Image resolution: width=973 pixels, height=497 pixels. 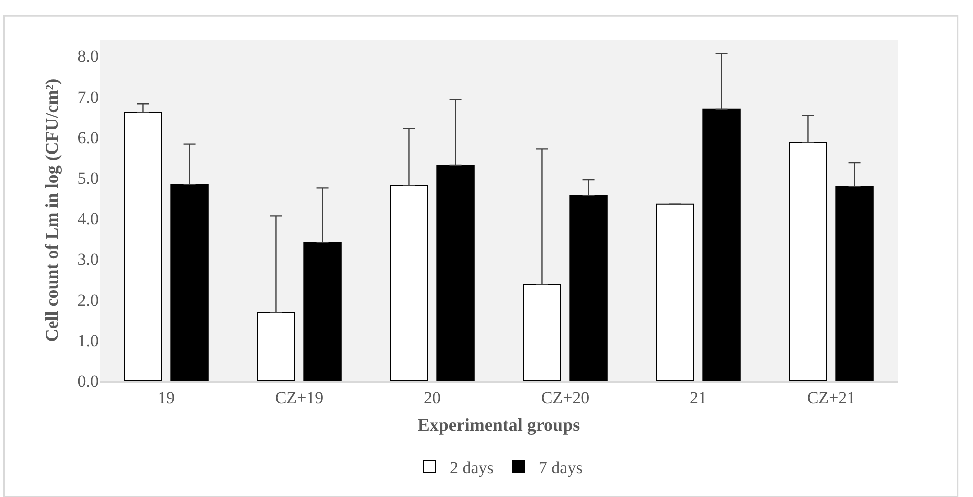 What do you see at coordinates (560, 468) in the screenshot?
I see `legend-label: 7 days` at bounding box center [560, 468].